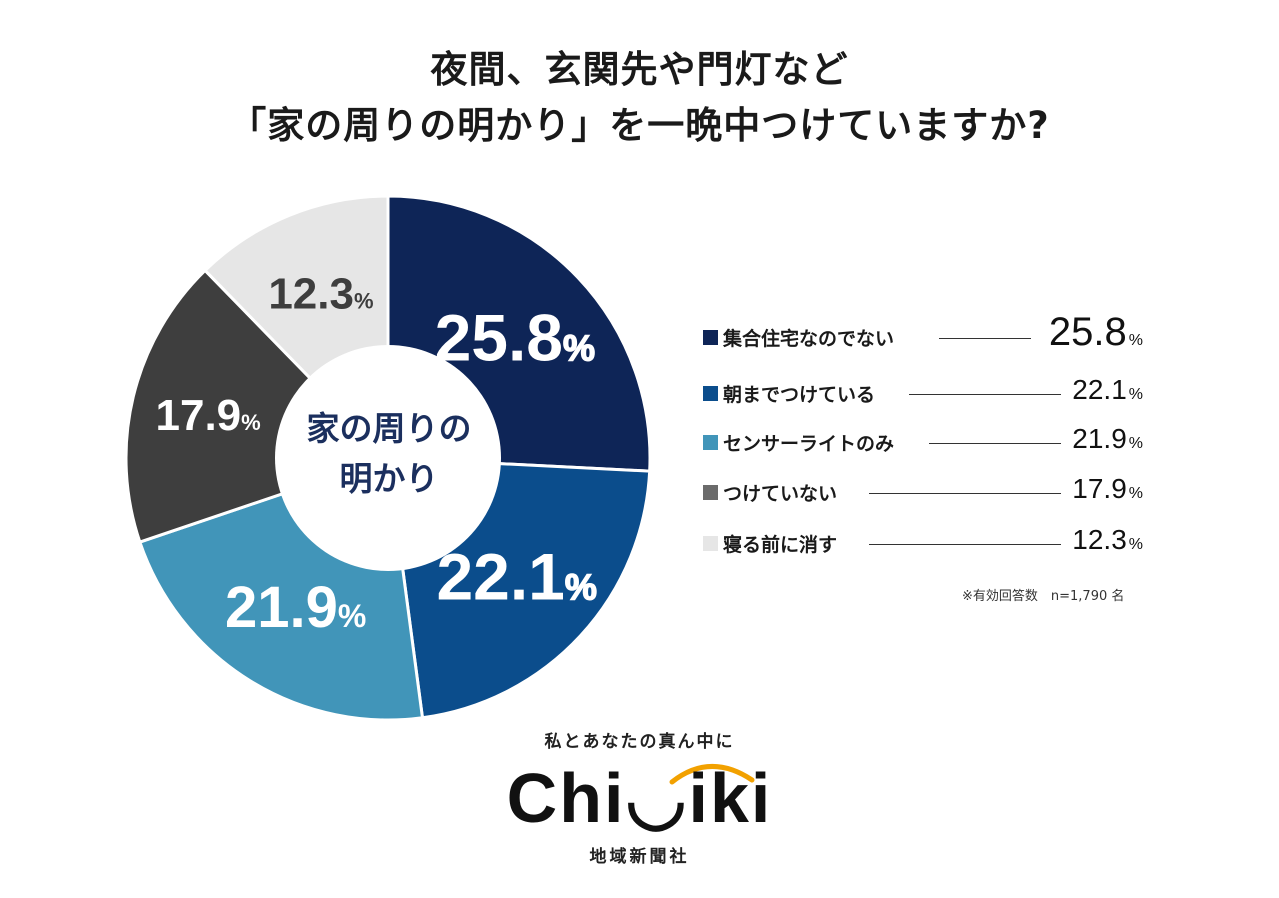  What do you see at coordinates (1107, 488) in the screenshot?
I see `legend-value: 17.9%` at bounding box center [1107, 488].